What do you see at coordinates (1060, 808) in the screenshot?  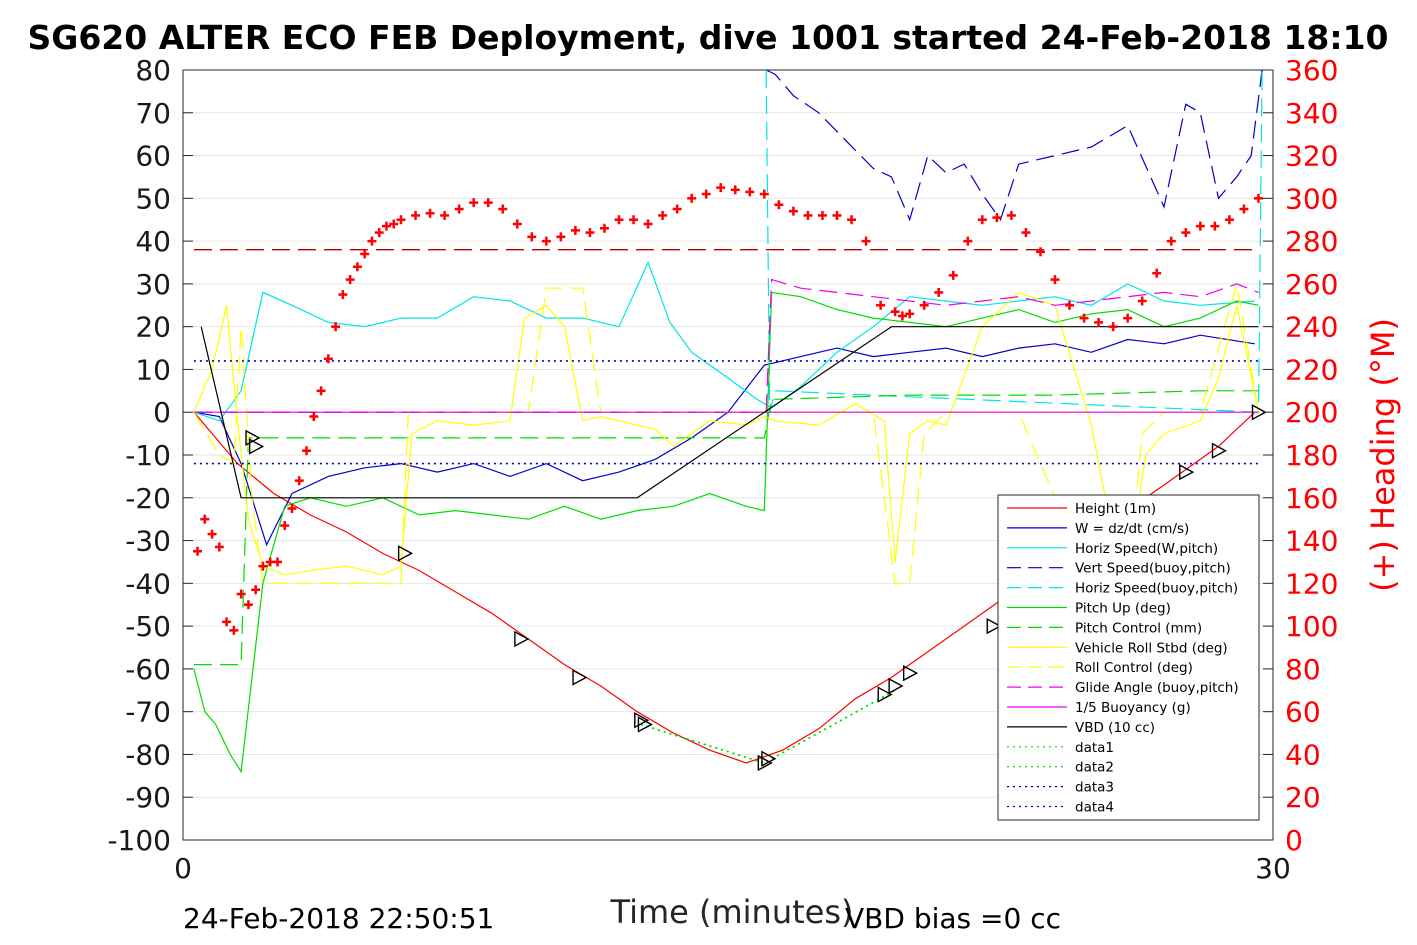 I see `legend-entry-data4: data4` at bounding box center [1060, 808].